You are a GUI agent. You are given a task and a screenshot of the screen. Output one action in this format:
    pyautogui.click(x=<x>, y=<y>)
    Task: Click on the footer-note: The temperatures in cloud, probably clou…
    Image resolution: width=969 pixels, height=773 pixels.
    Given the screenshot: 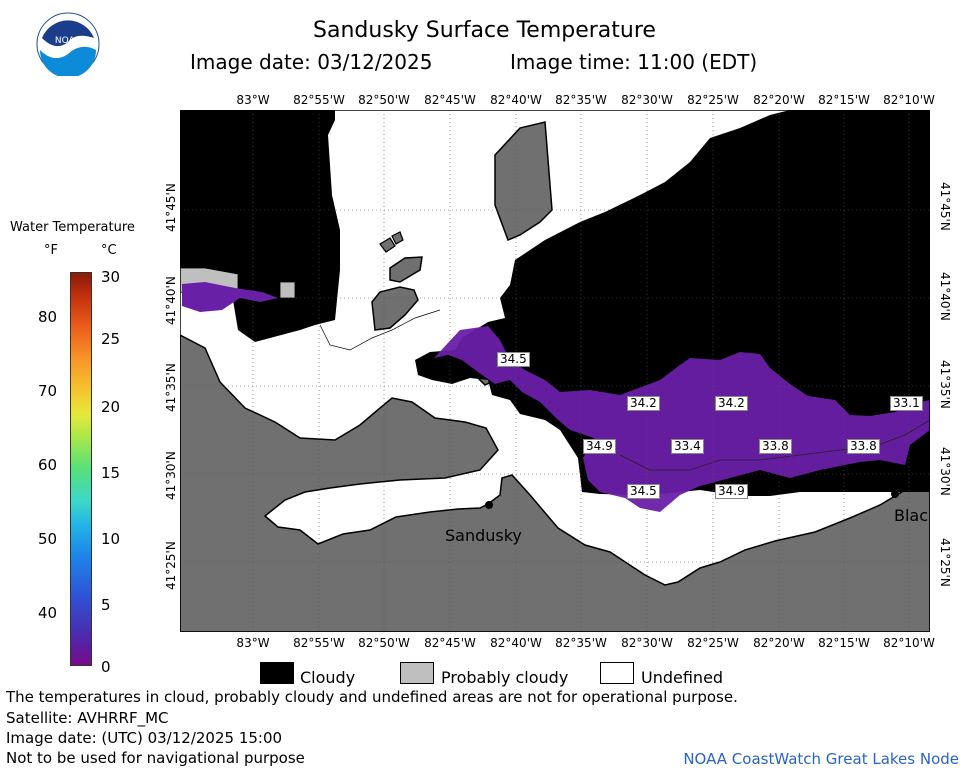 What is the action you would take?
    pyautogui.click(x=372, y=697)
    